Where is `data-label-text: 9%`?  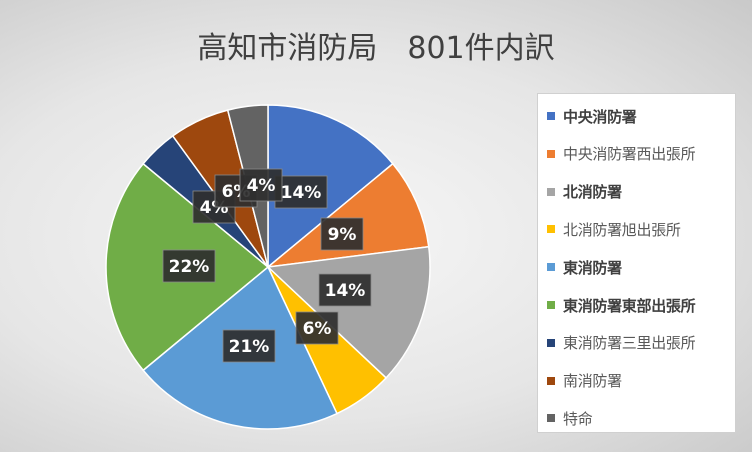
data-label-text: 9% is located at coordinates (342, 235).